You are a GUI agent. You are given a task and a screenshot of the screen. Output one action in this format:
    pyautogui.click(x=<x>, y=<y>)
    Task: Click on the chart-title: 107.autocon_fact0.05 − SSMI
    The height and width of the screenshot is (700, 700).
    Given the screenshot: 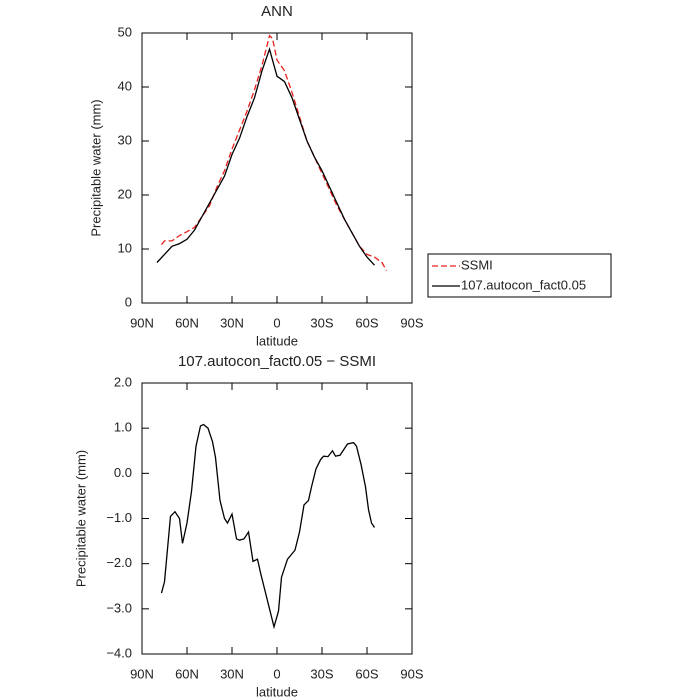 What is the action you would take?
    pyautogui.click(x=277, y=361)
    